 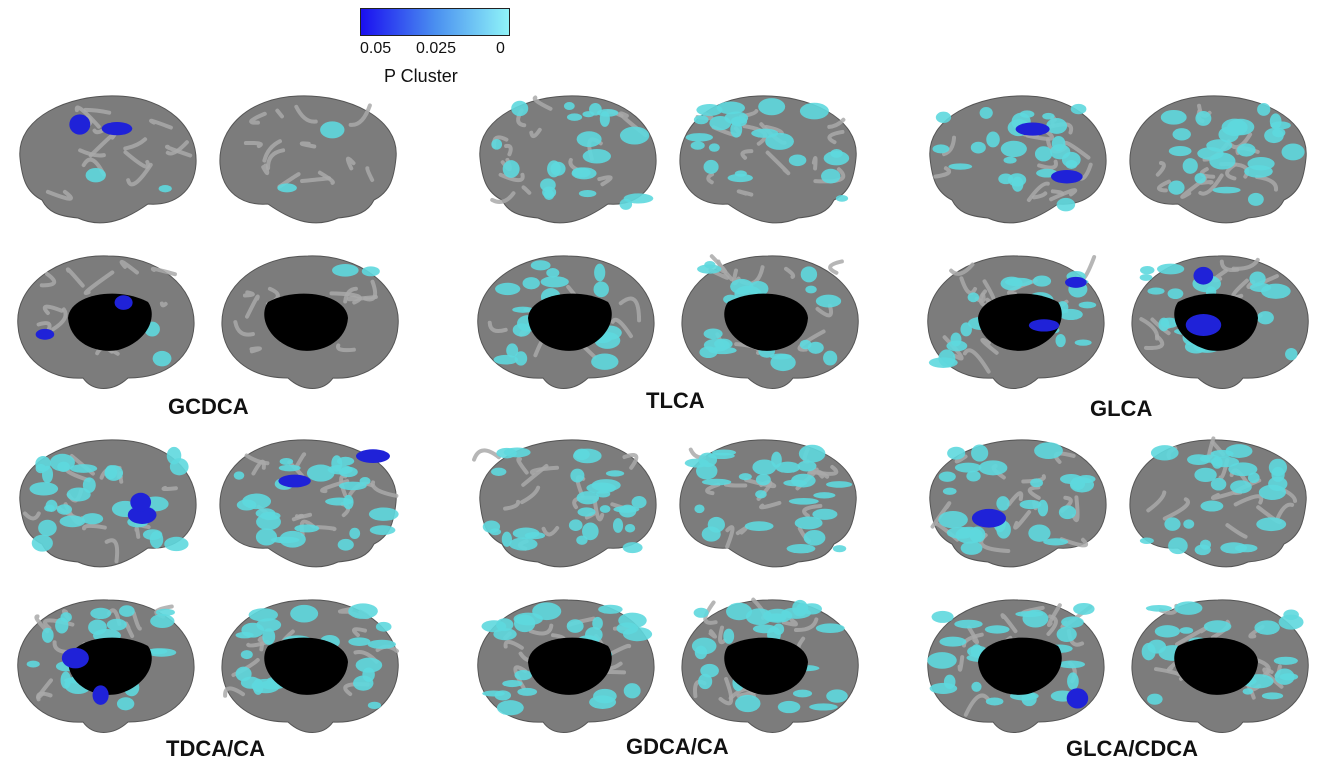 What do you see at coordinates (308, 159) in the screenshot?
I see `cortex-surface` at bounding box center [308, 159].